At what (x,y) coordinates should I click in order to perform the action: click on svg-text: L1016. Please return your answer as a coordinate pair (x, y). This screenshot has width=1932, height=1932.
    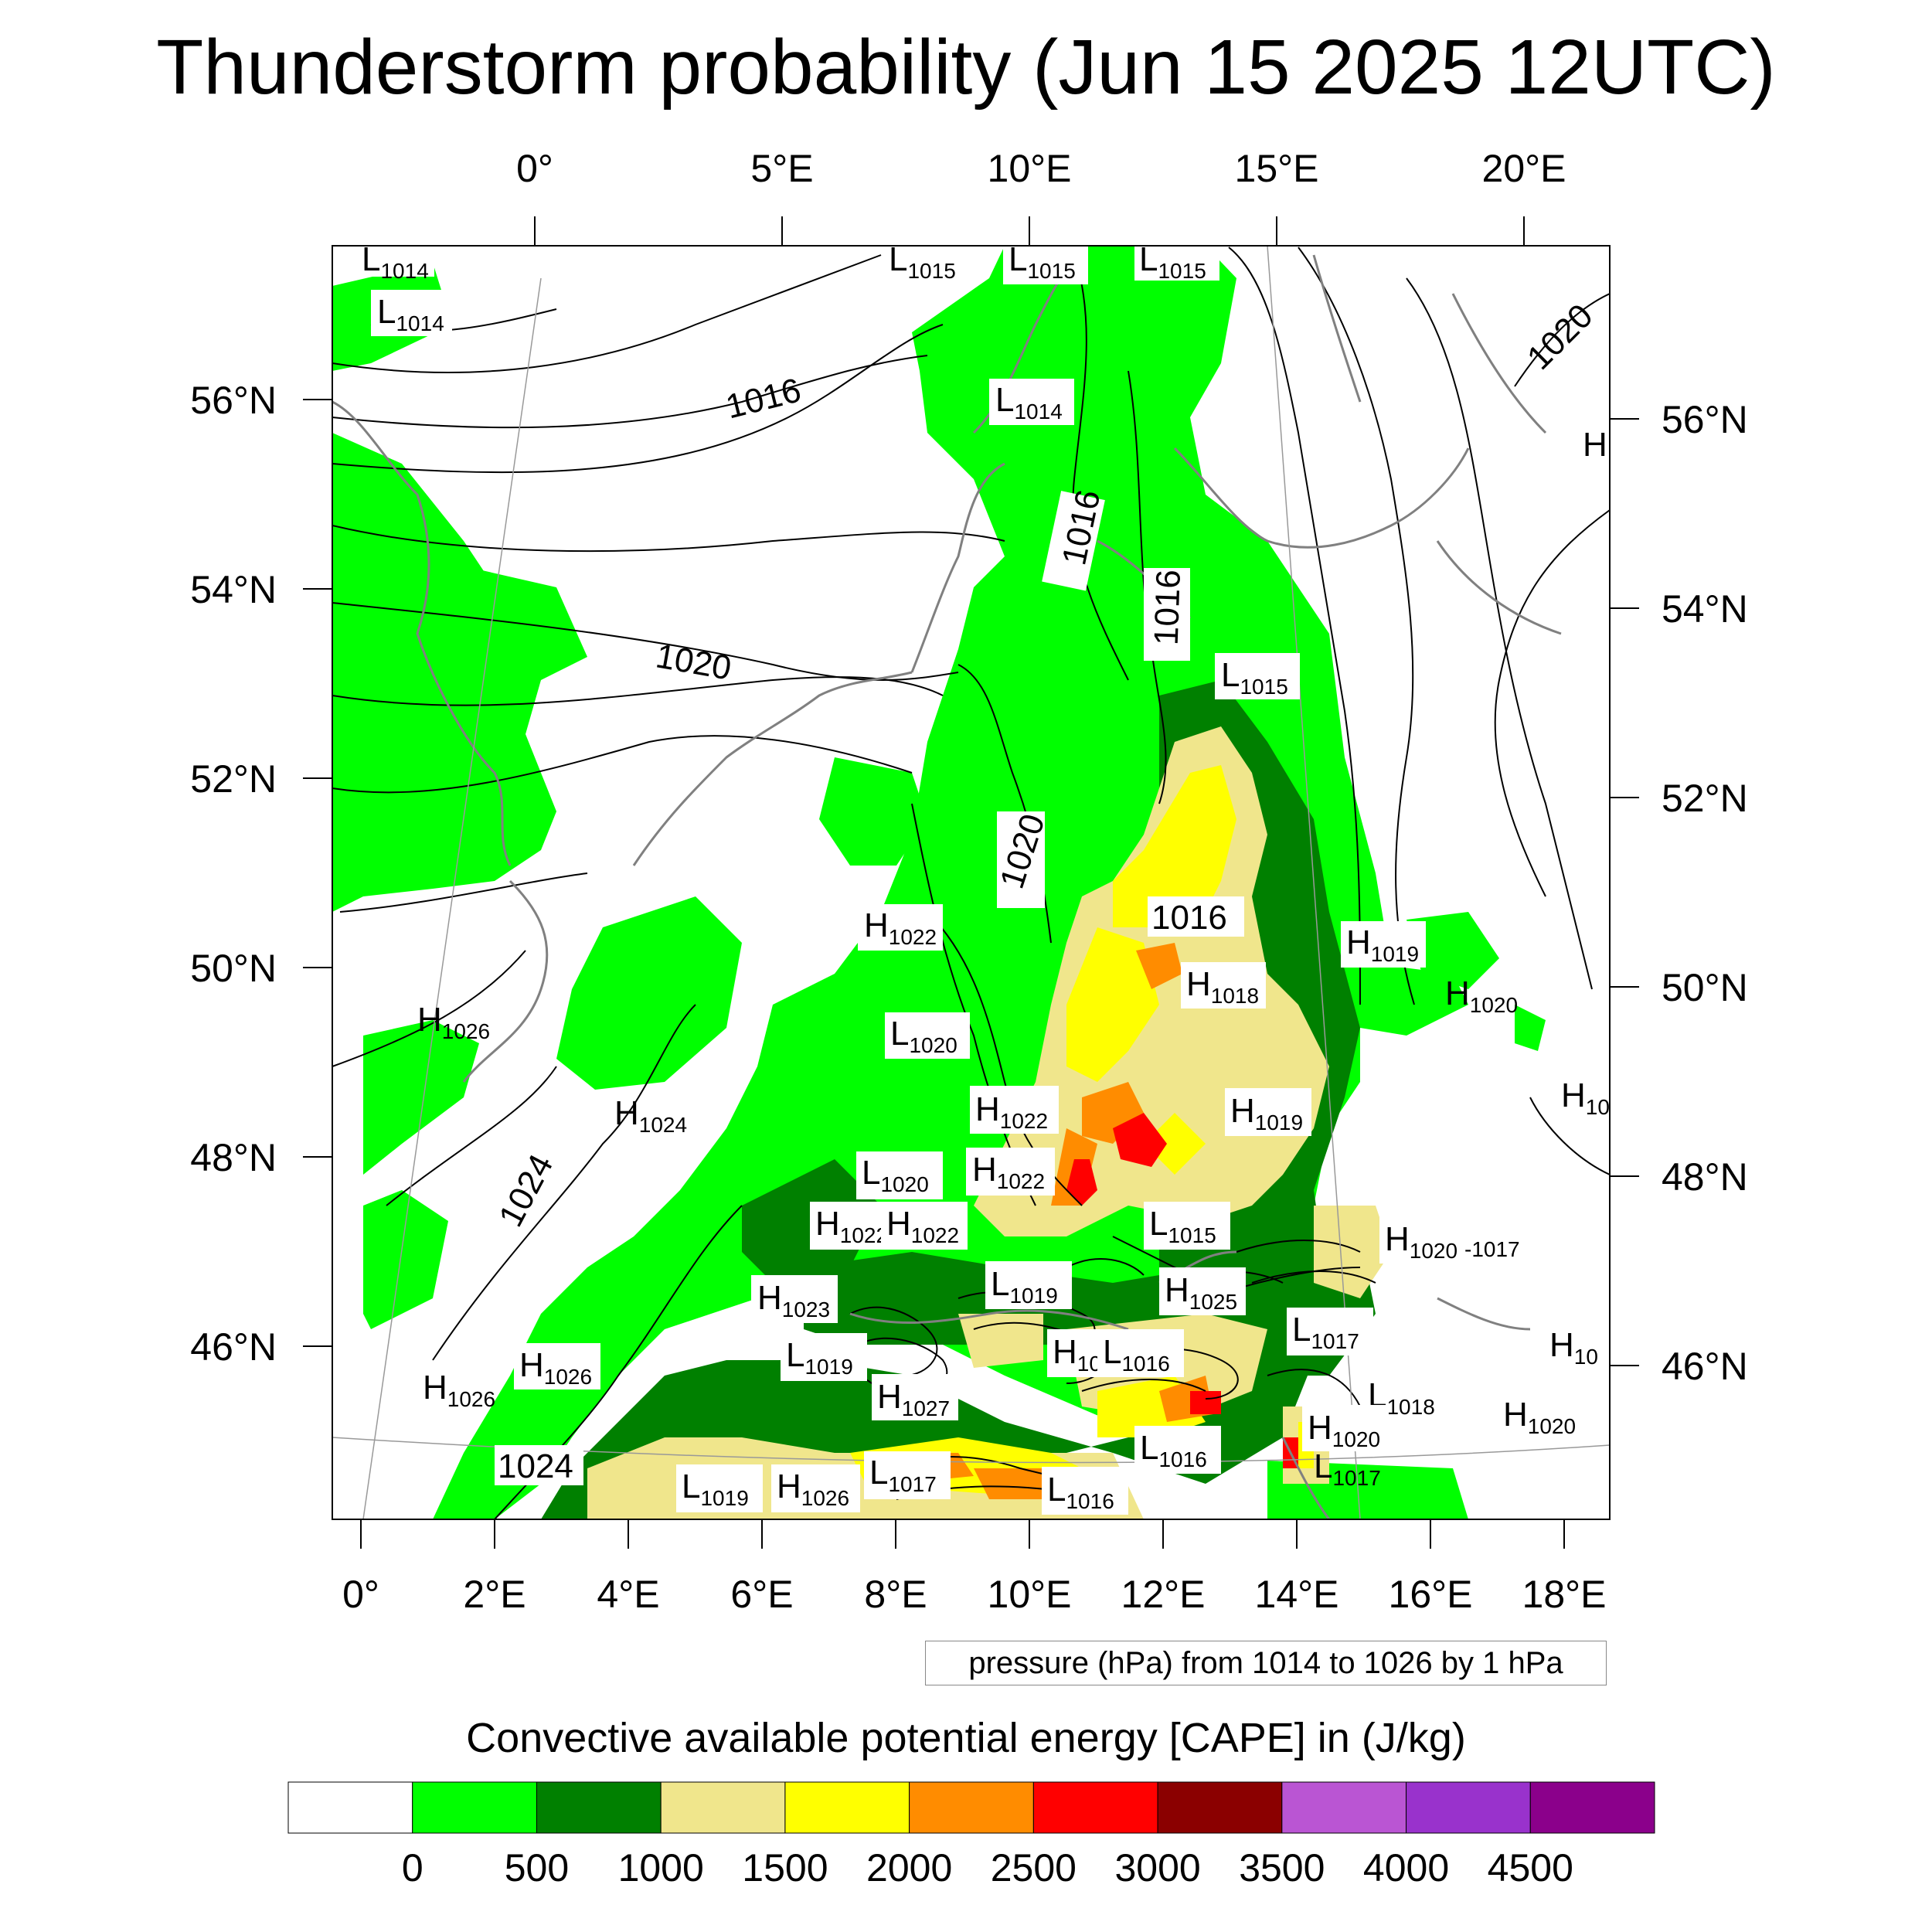
    Looking at the image, I should click on (1136, 1355).